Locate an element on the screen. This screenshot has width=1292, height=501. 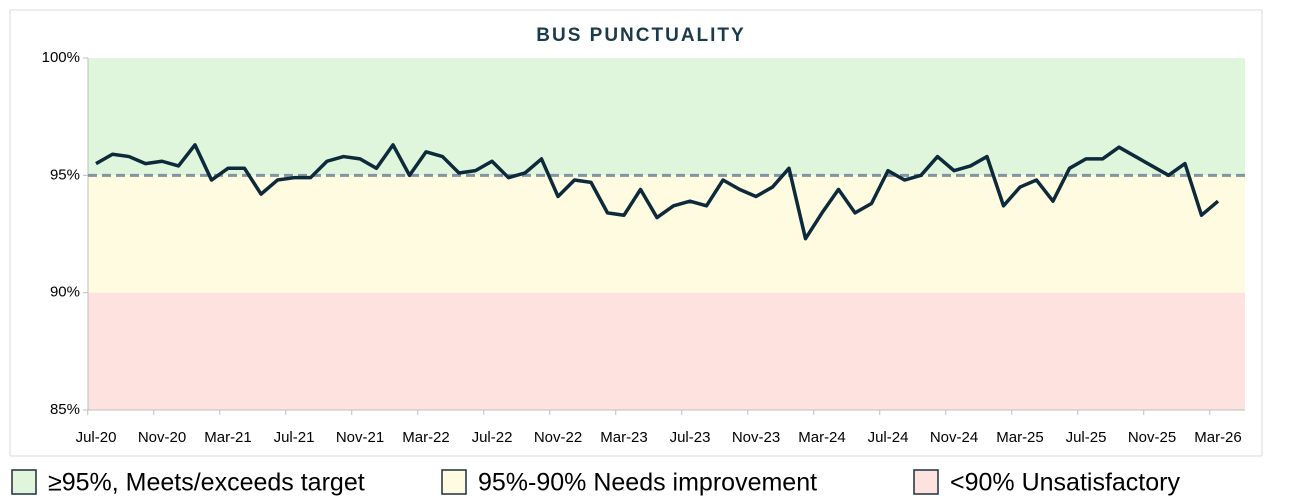
x-tick-label: Mar-26 is located at coordinates (1218, 437).